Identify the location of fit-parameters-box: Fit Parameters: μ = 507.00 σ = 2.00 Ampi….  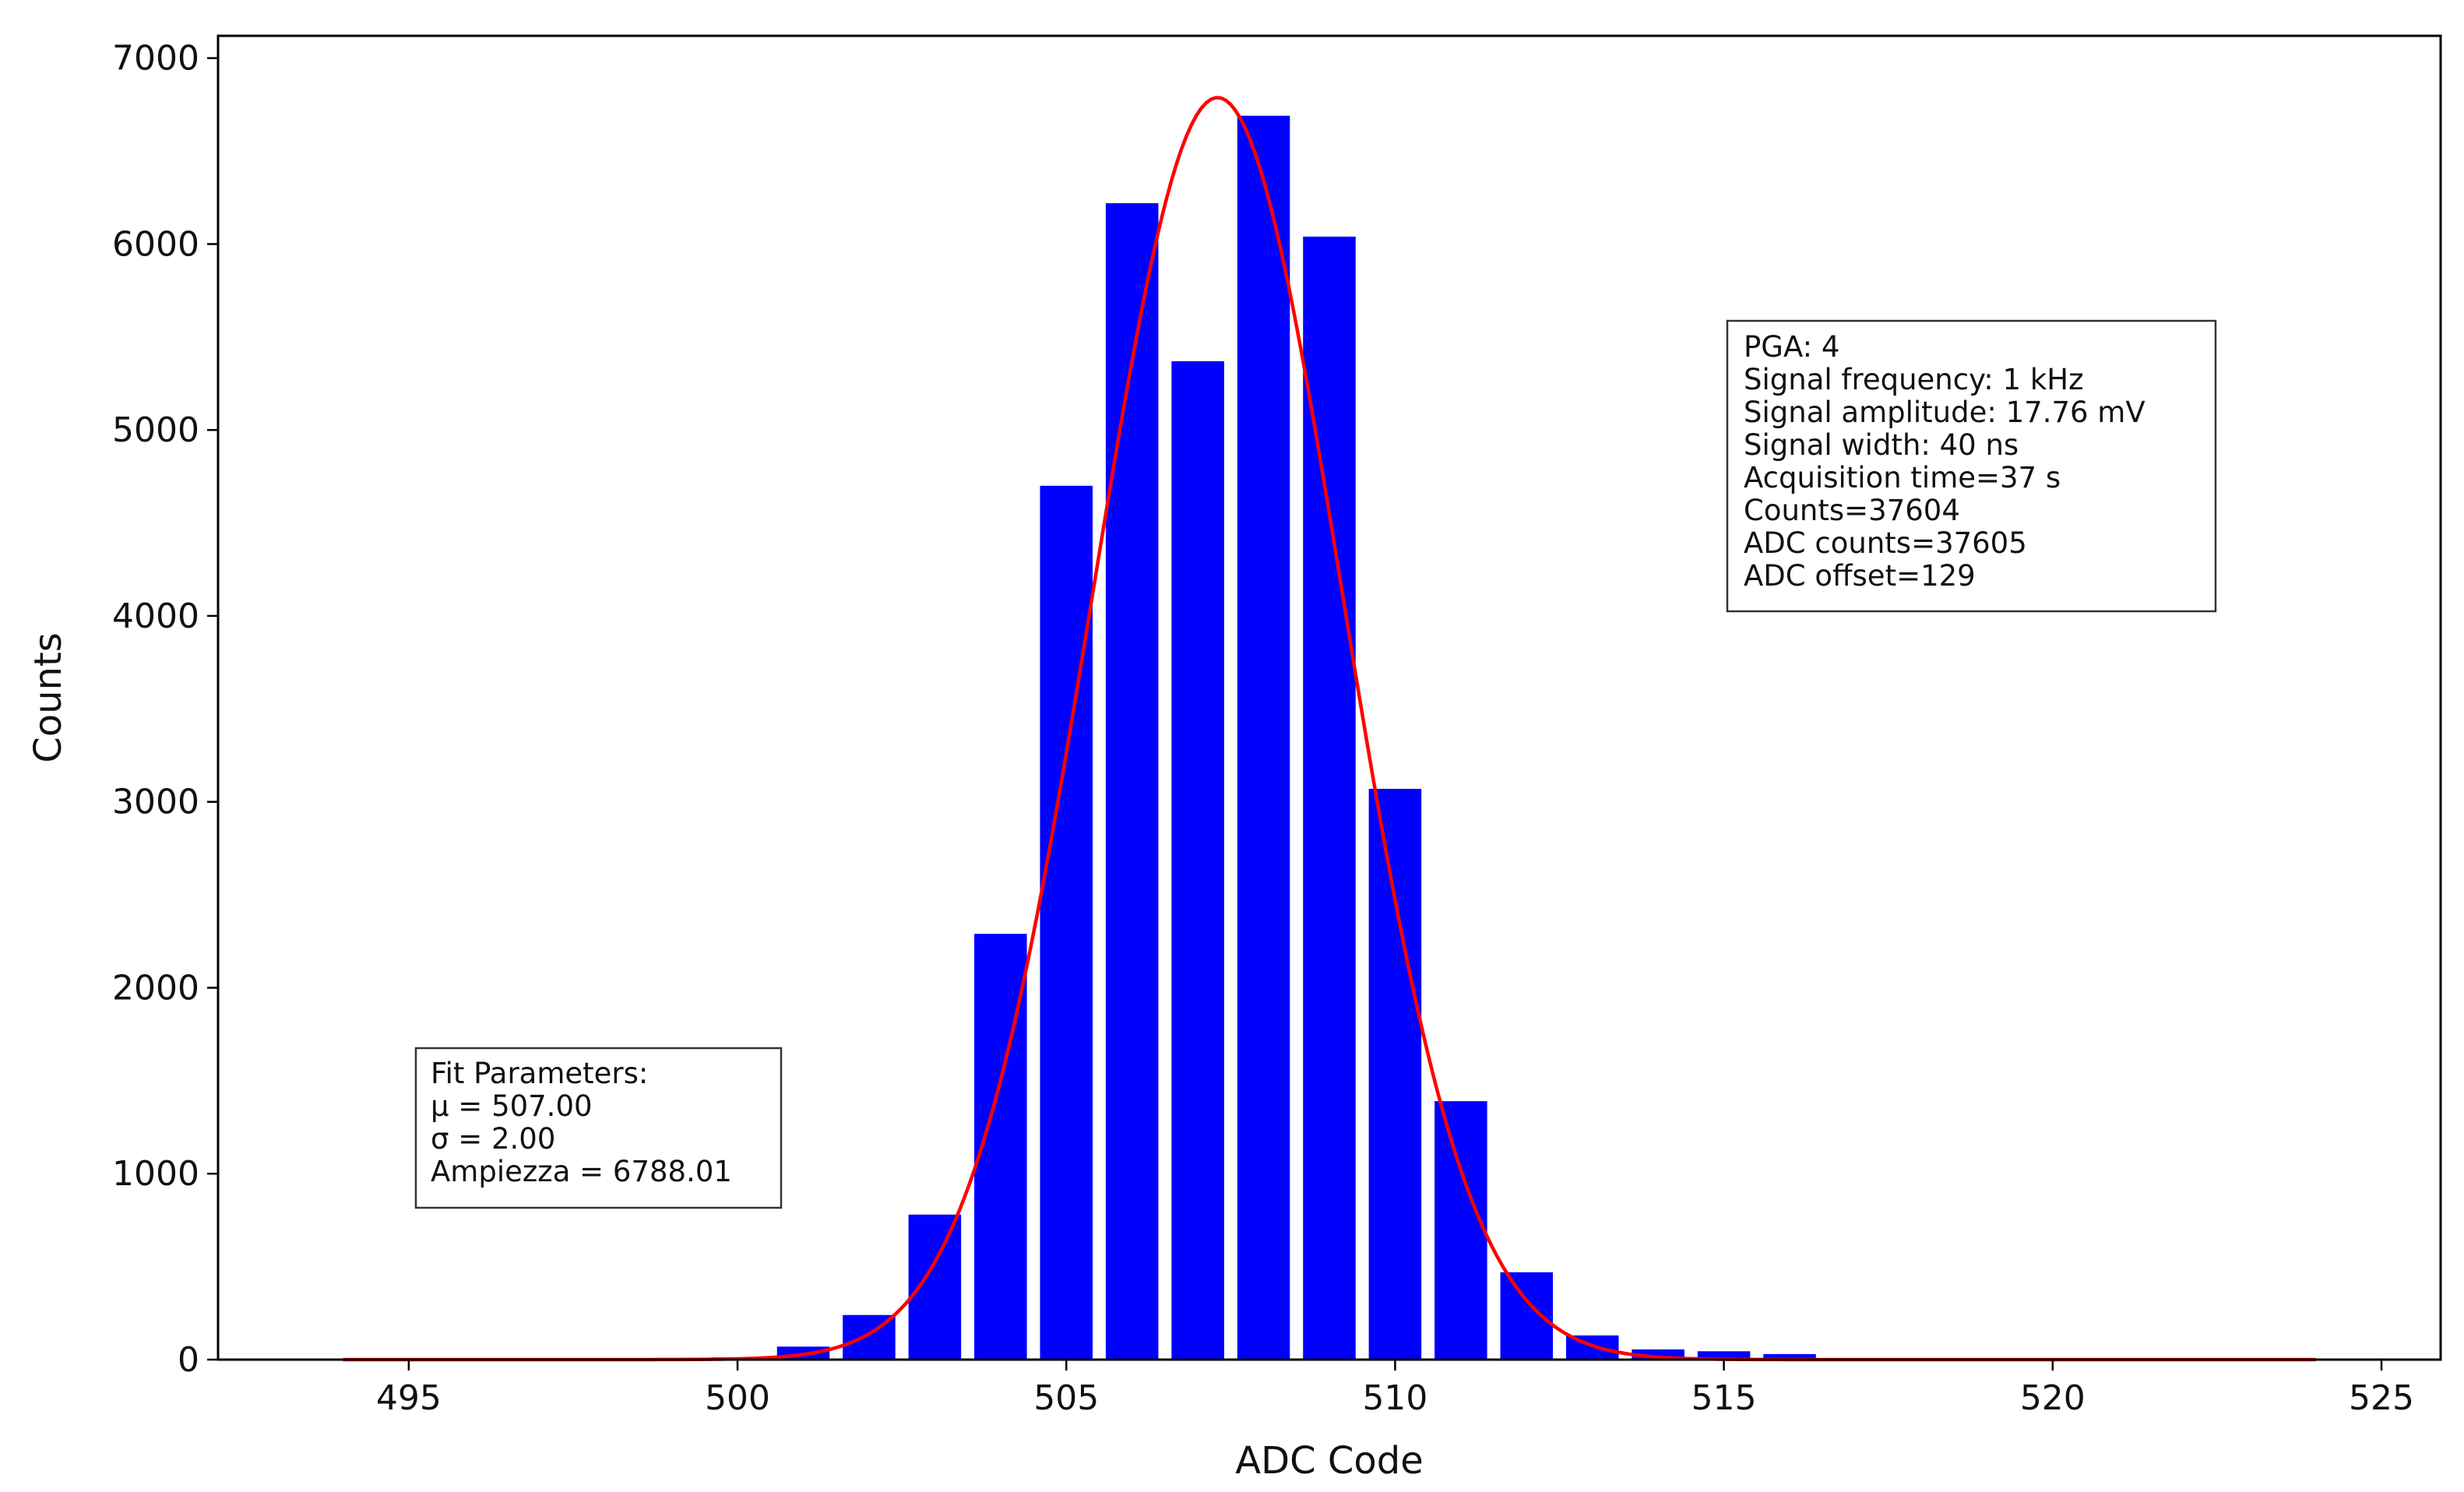
(598, 1128).